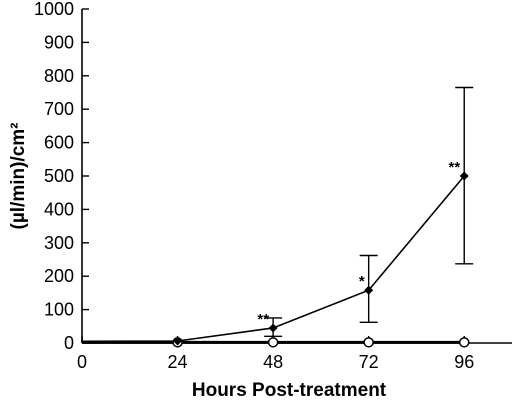 This screenshot has height=405, width=520. I want to click on y-tick-label: 1000, so click(54, 9).